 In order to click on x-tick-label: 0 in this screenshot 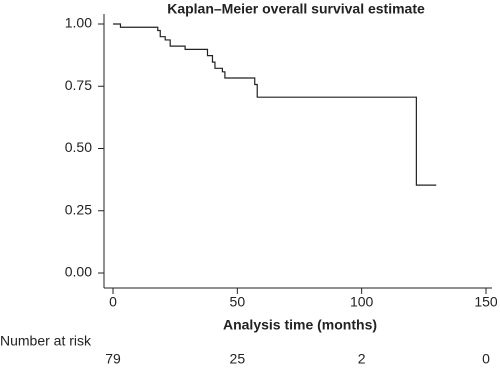, I will do `click(113, 302)`.